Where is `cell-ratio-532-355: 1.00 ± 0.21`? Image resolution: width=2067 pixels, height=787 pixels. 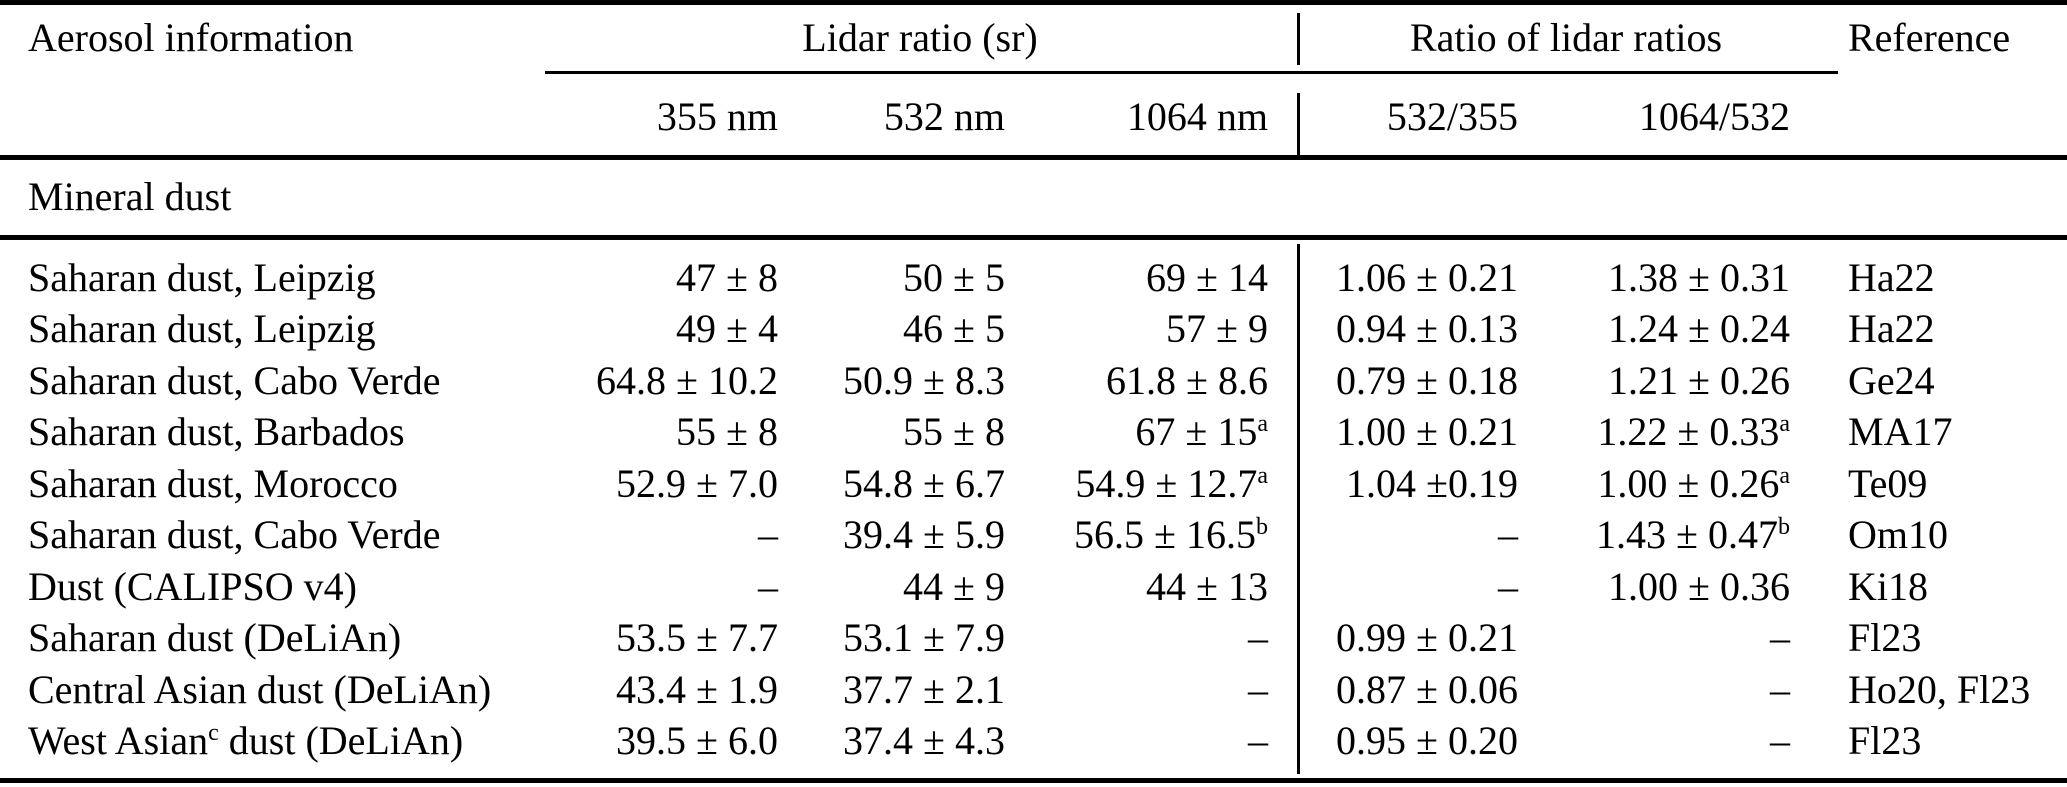
cell-ratio-532-355: 1.00 ± 0.21 is located at coordinates (1427, 432).